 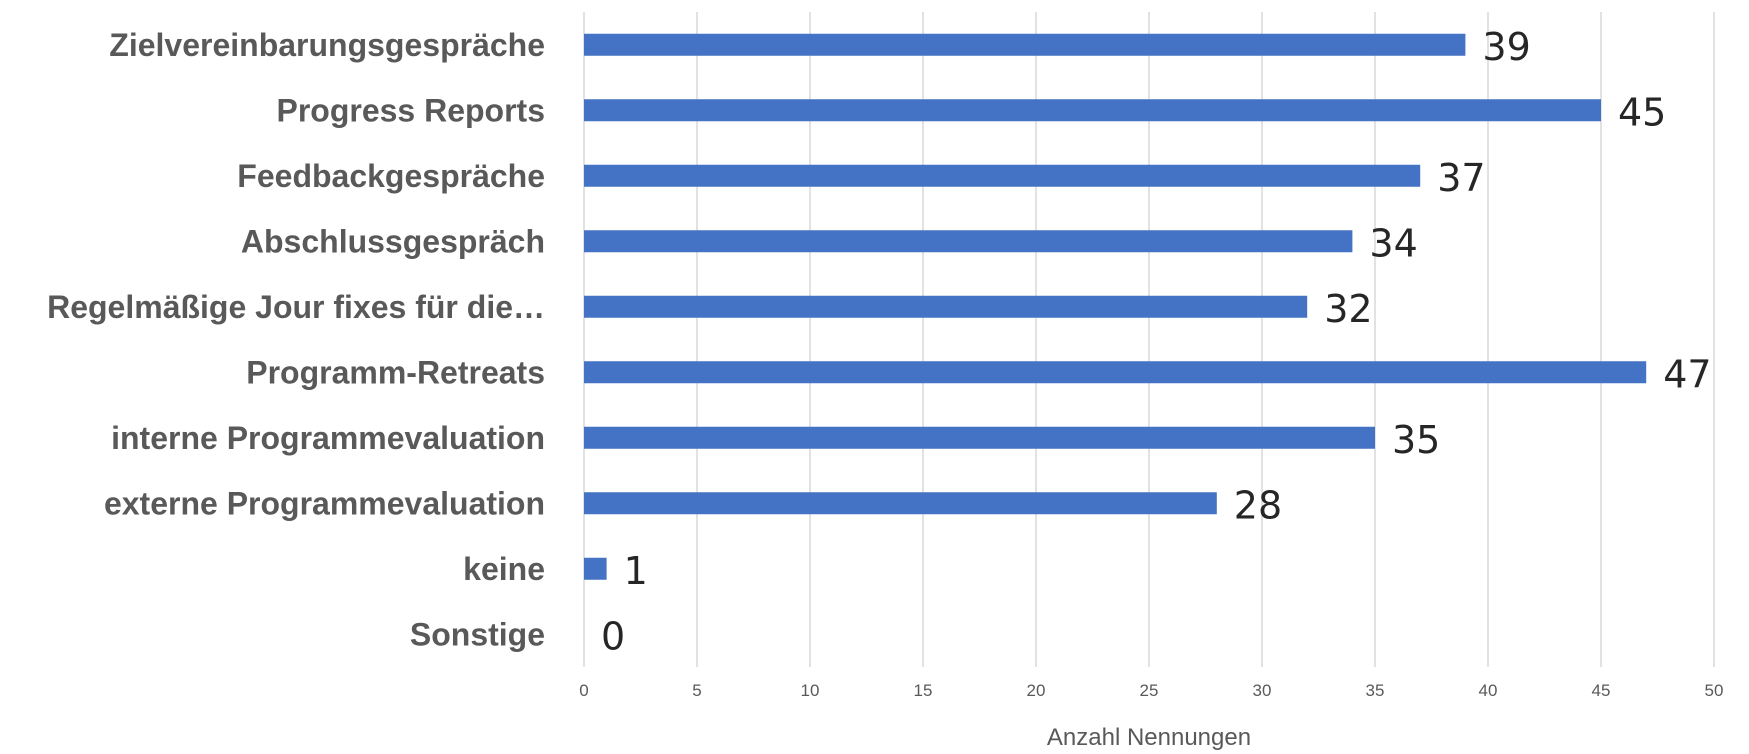 I want to click on category-label: keine, so click(x=504, y=569).